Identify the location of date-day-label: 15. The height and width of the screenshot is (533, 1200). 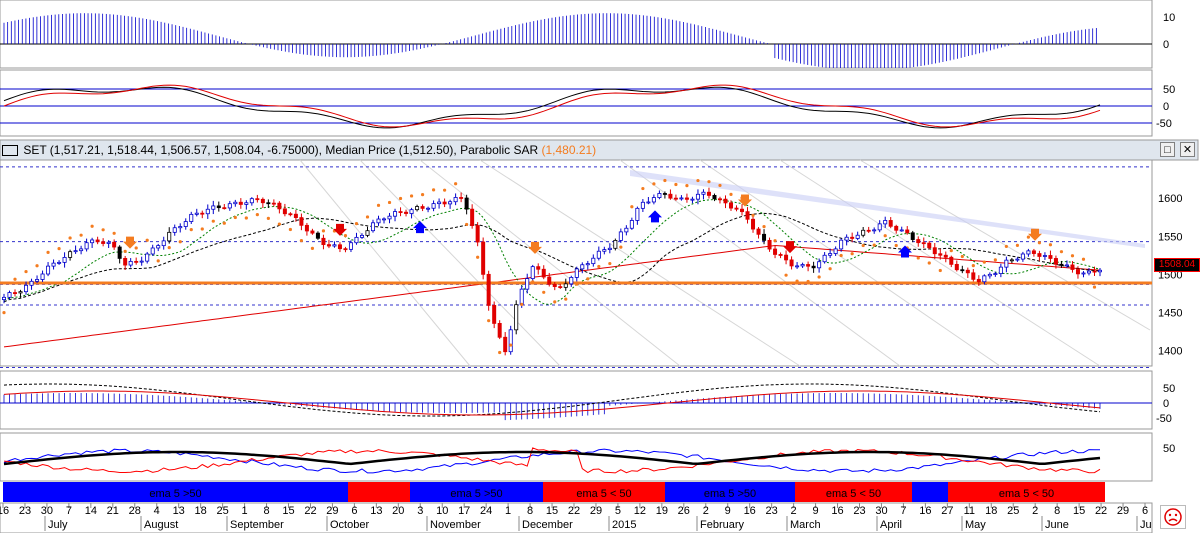
(552, 511).